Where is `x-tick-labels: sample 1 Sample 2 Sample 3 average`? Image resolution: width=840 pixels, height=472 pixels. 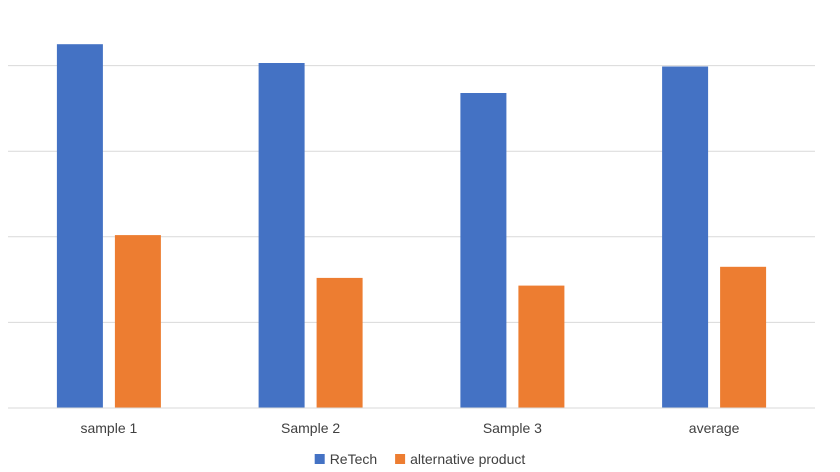
x-tick-labels: sample 1 Sample 2 Sample 3 average is located at coordinates (409, 428).